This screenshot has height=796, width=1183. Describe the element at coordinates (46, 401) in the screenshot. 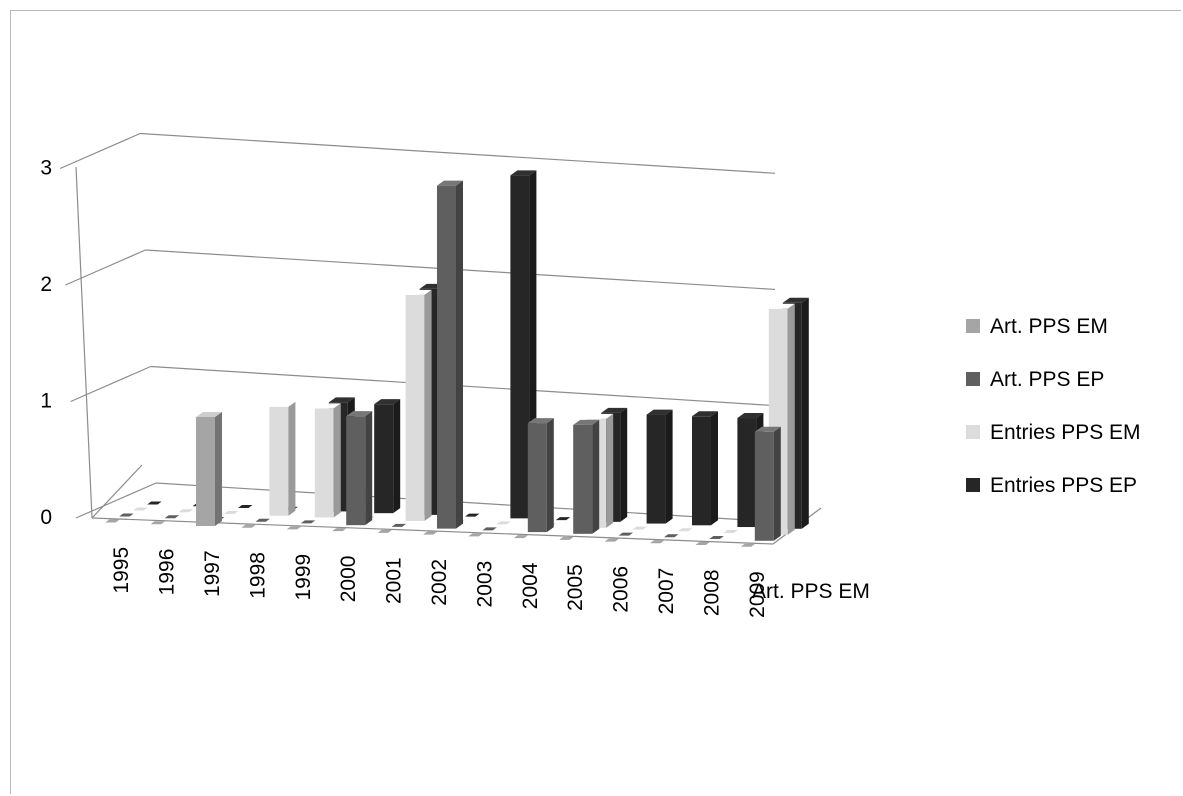

I see `y-tick-1: 1` at that location.